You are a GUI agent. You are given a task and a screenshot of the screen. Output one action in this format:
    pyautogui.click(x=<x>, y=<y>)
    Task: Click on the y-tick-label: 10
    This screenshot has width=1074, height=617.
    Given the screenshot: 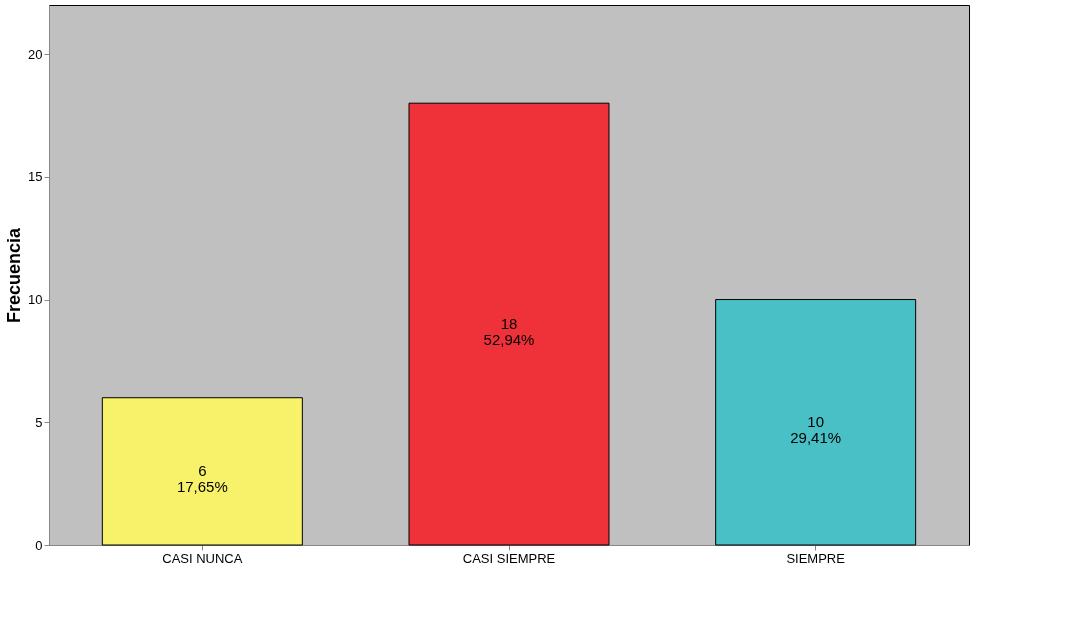 What is the action you would take?
    pyautogui.click(x=35, y=300)
    